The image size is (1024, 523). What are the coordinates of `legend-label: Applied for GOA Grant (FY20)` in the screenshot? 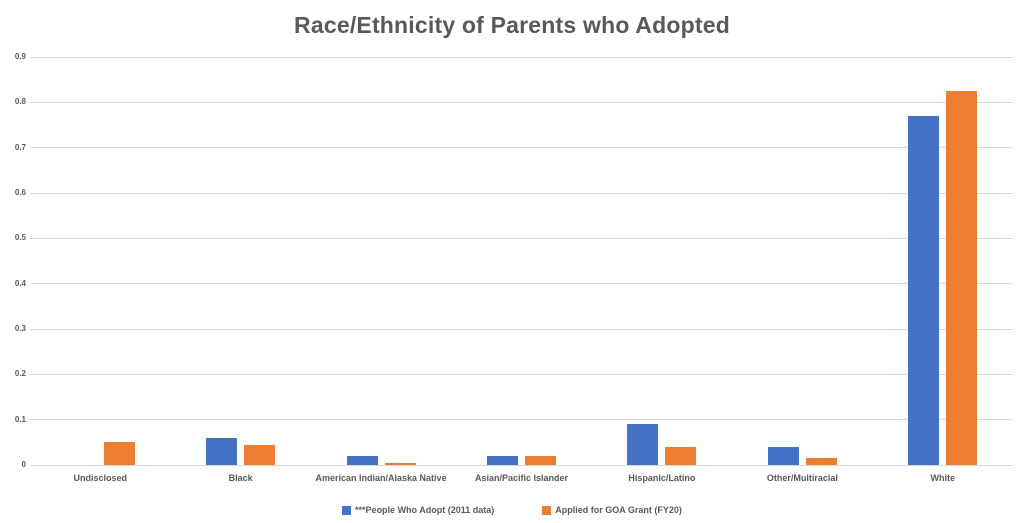 It's located at (618, 510).